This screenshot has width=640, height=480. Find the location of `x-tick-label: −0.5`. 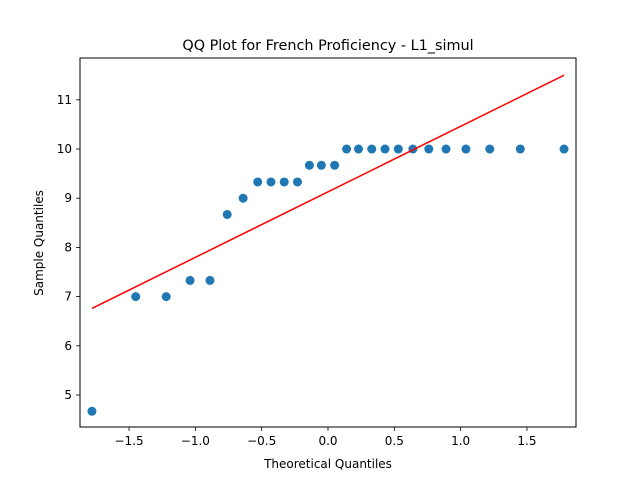

x-tick-label: −0.5 is located at coordinates (261, 441).